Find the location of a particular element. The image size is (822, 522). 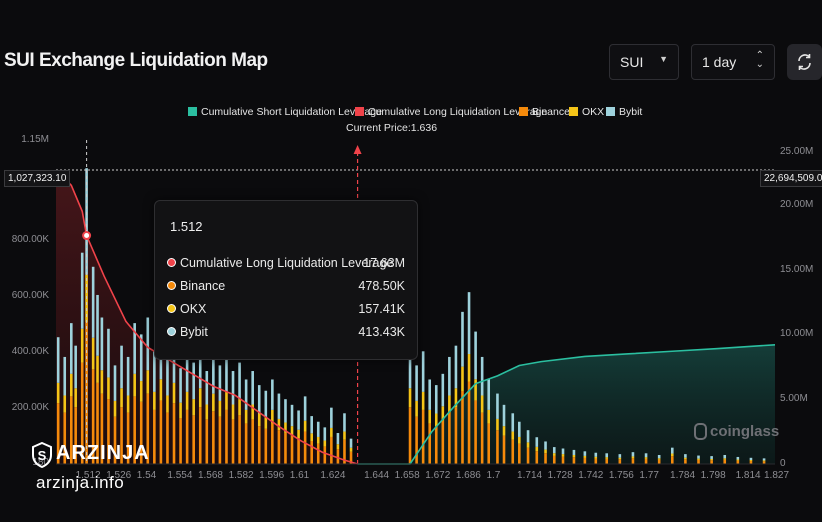

tooltip-label: Cumulative Long Liquidation Leverage is located at coordinates (287, 263).